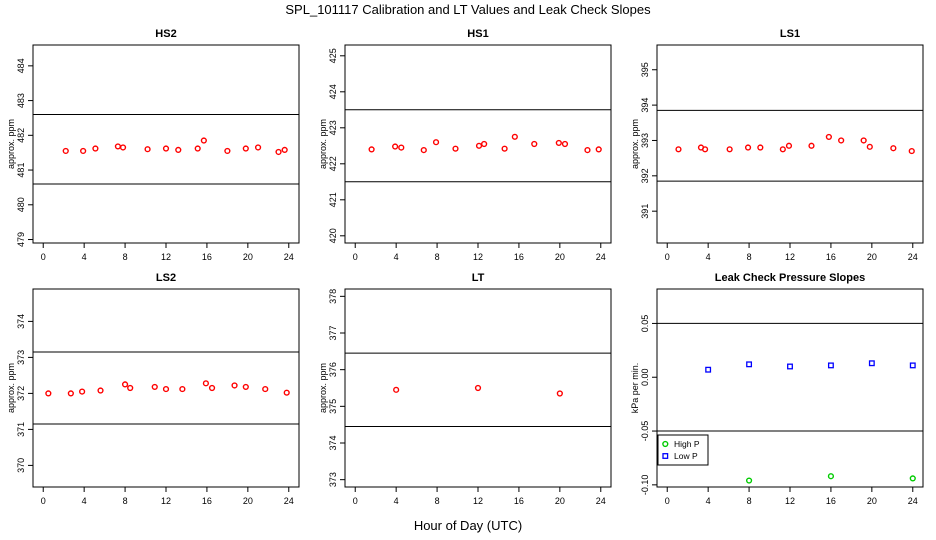 The width and height of the screenshot is (936, 540). What do you see at coordinates (645, 175) in the screenshot?
I see `y-tick-label: 392` at bounding box center [645, 175].